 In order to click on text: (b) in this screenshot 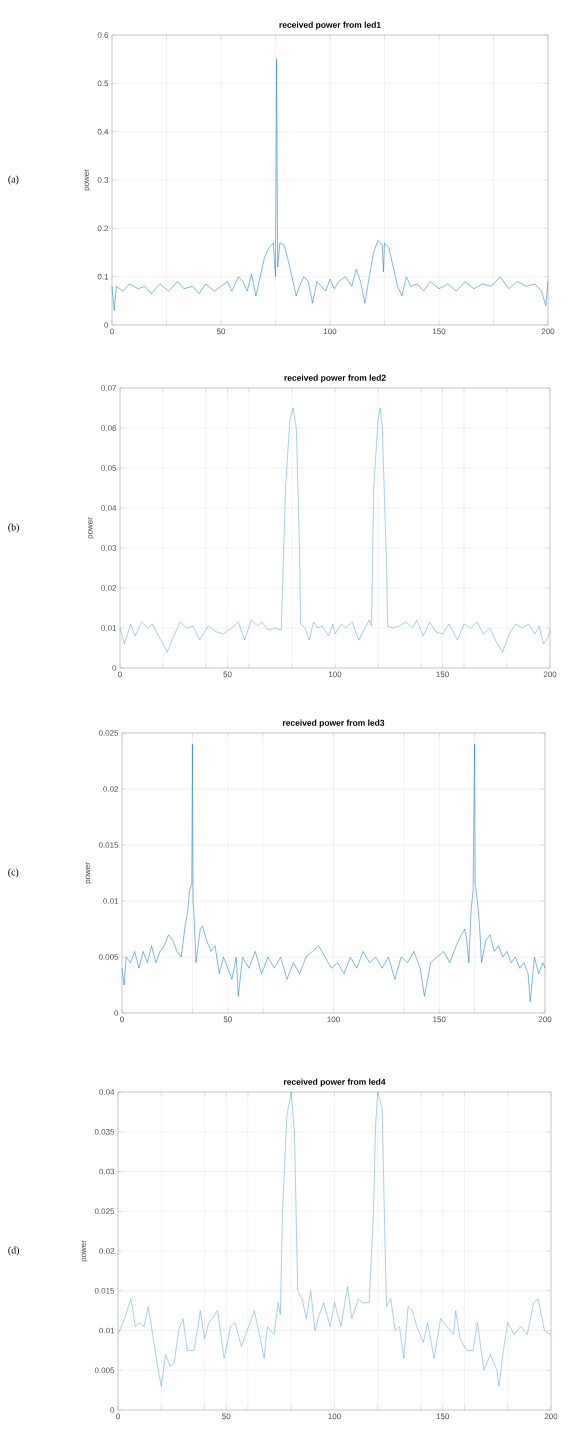, I will do `click(13, 528)`.